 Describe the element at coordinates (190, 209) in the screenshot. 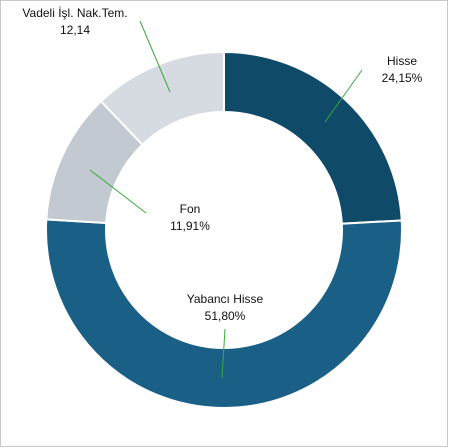

I see `slice-label: Fon` at that location.